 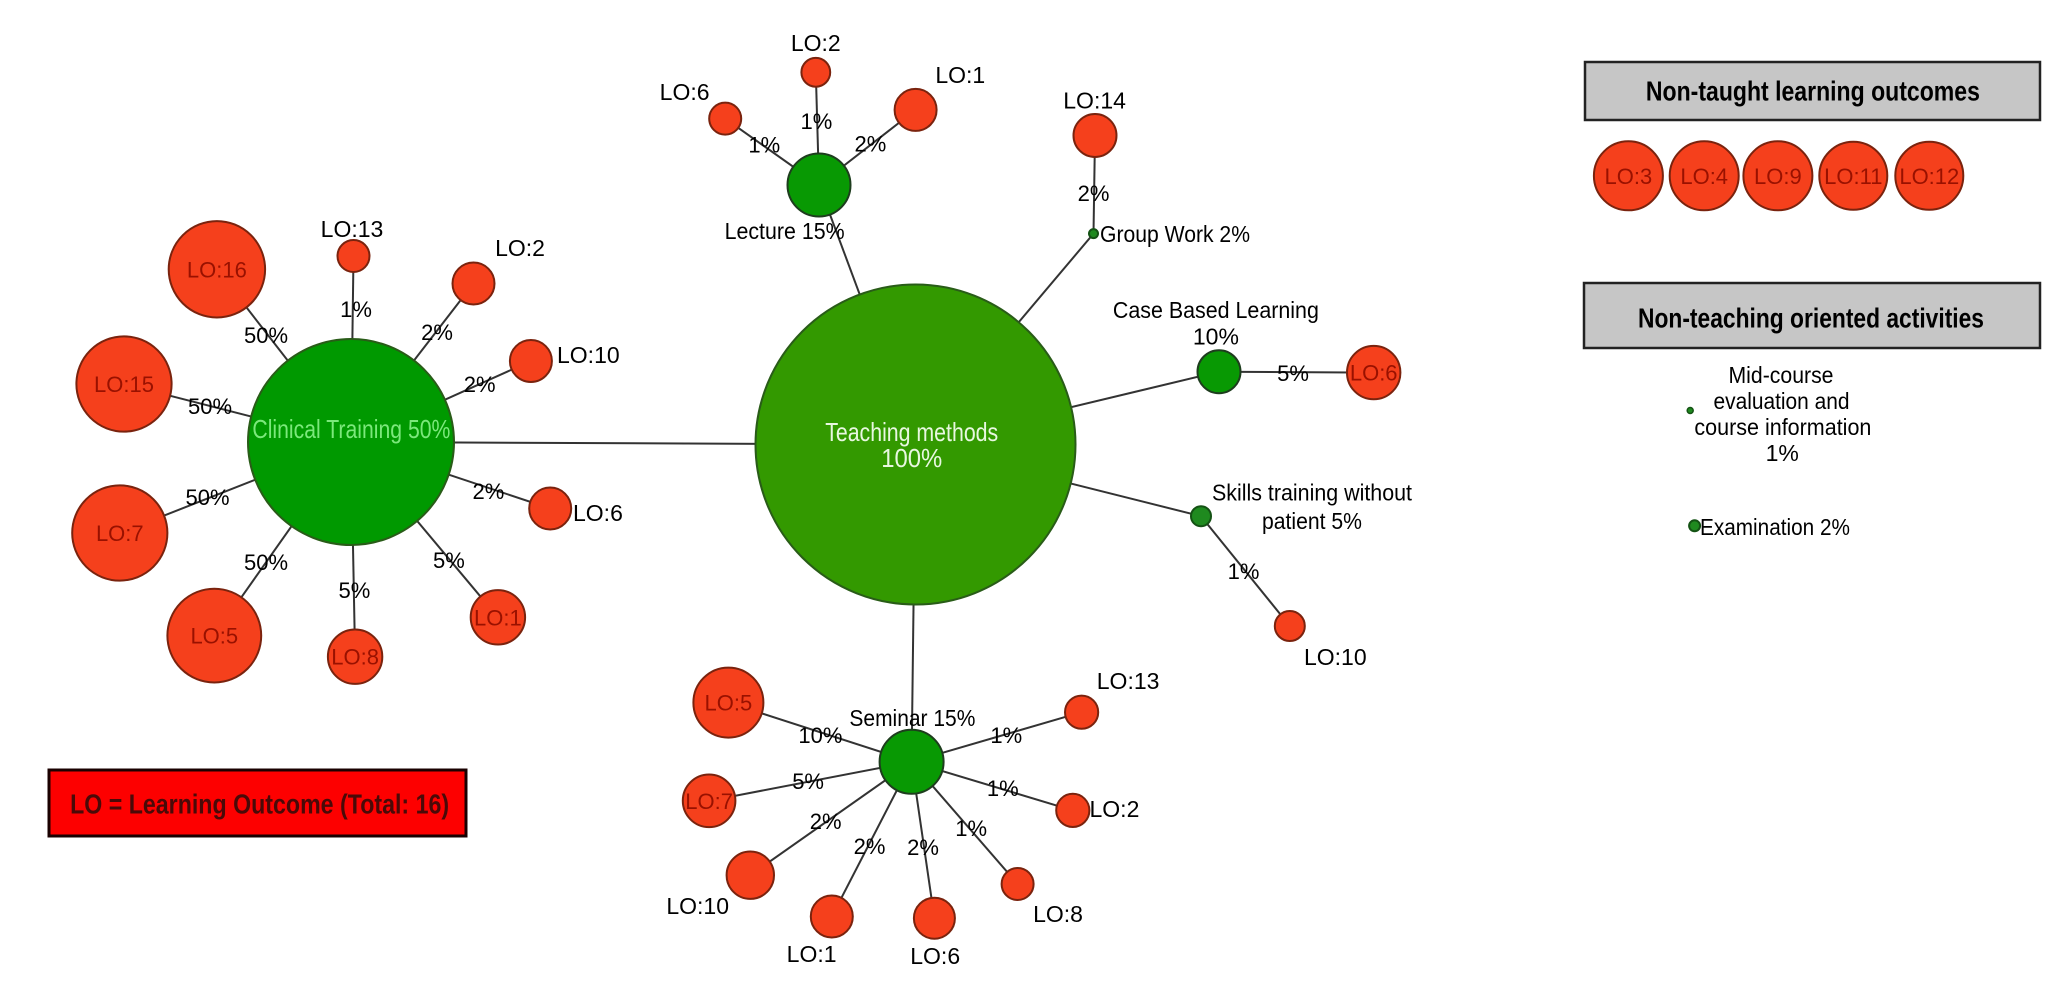 What do you see at coordinates (259, 804) in the screenshot?
I see `svg-text:LO = Learning Outcome (Total:: LO = Learning Outcome (Total: 16)` at bounding box center [259, 804].